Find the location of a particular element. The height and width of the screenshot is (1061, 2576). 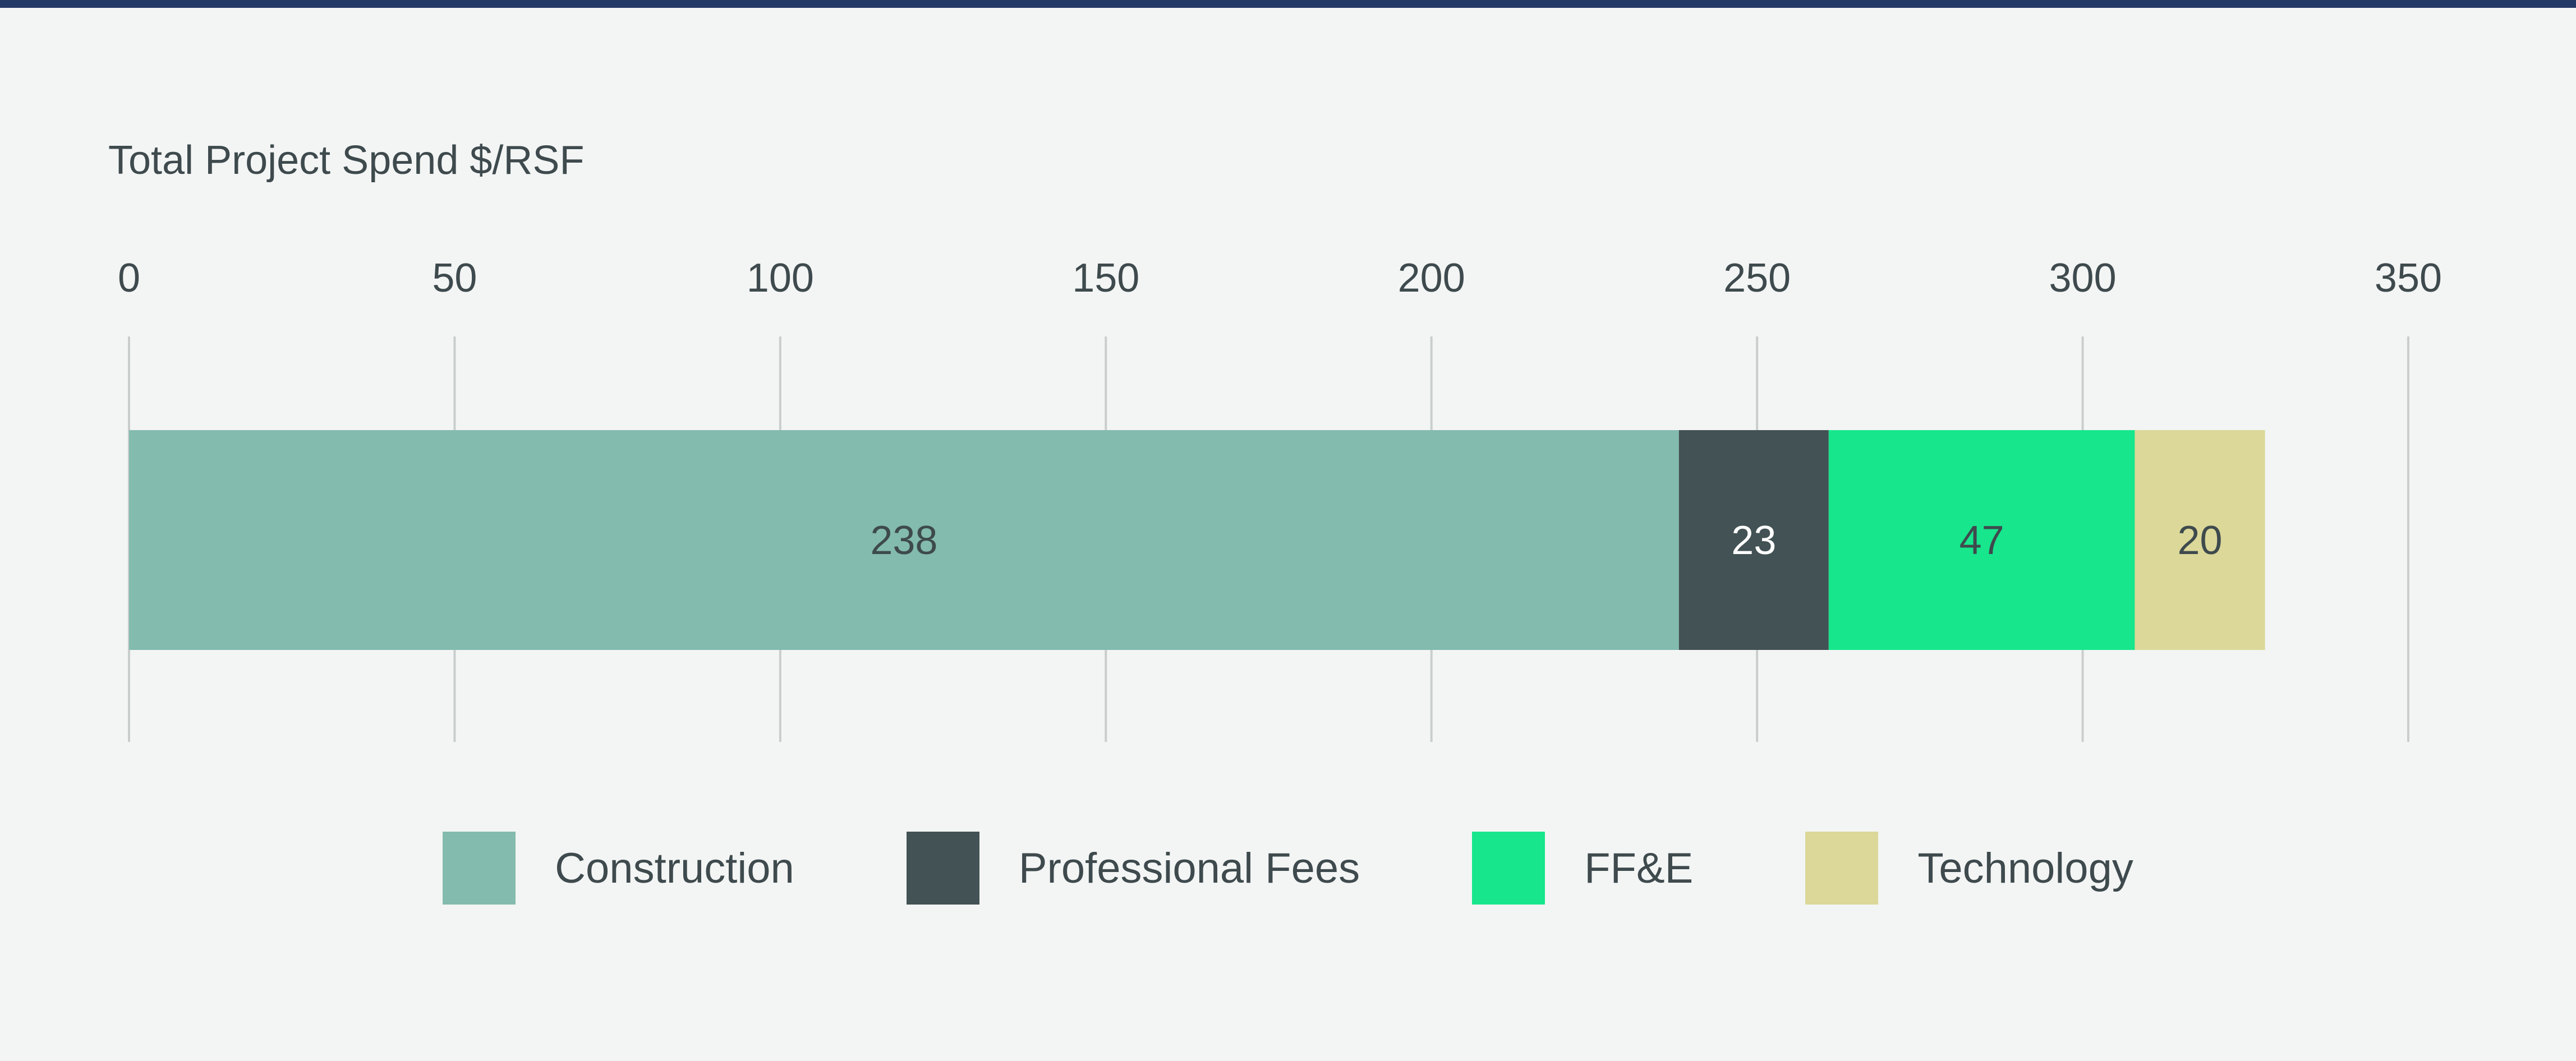

top-rule is located at coordinates (1288, 4).